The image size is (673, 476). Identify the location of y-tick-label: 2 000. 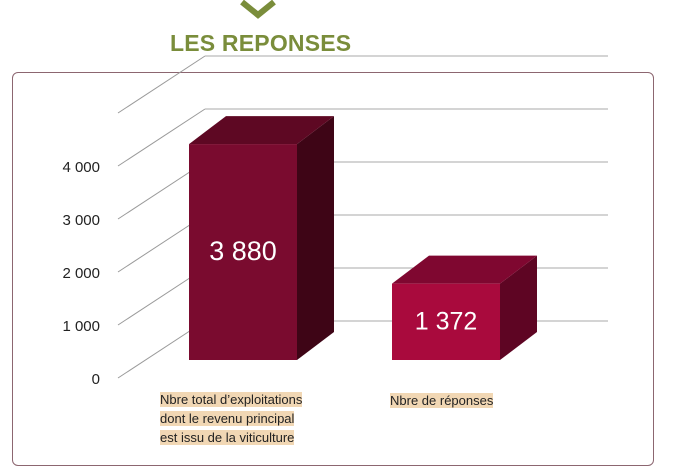
(81, 273).